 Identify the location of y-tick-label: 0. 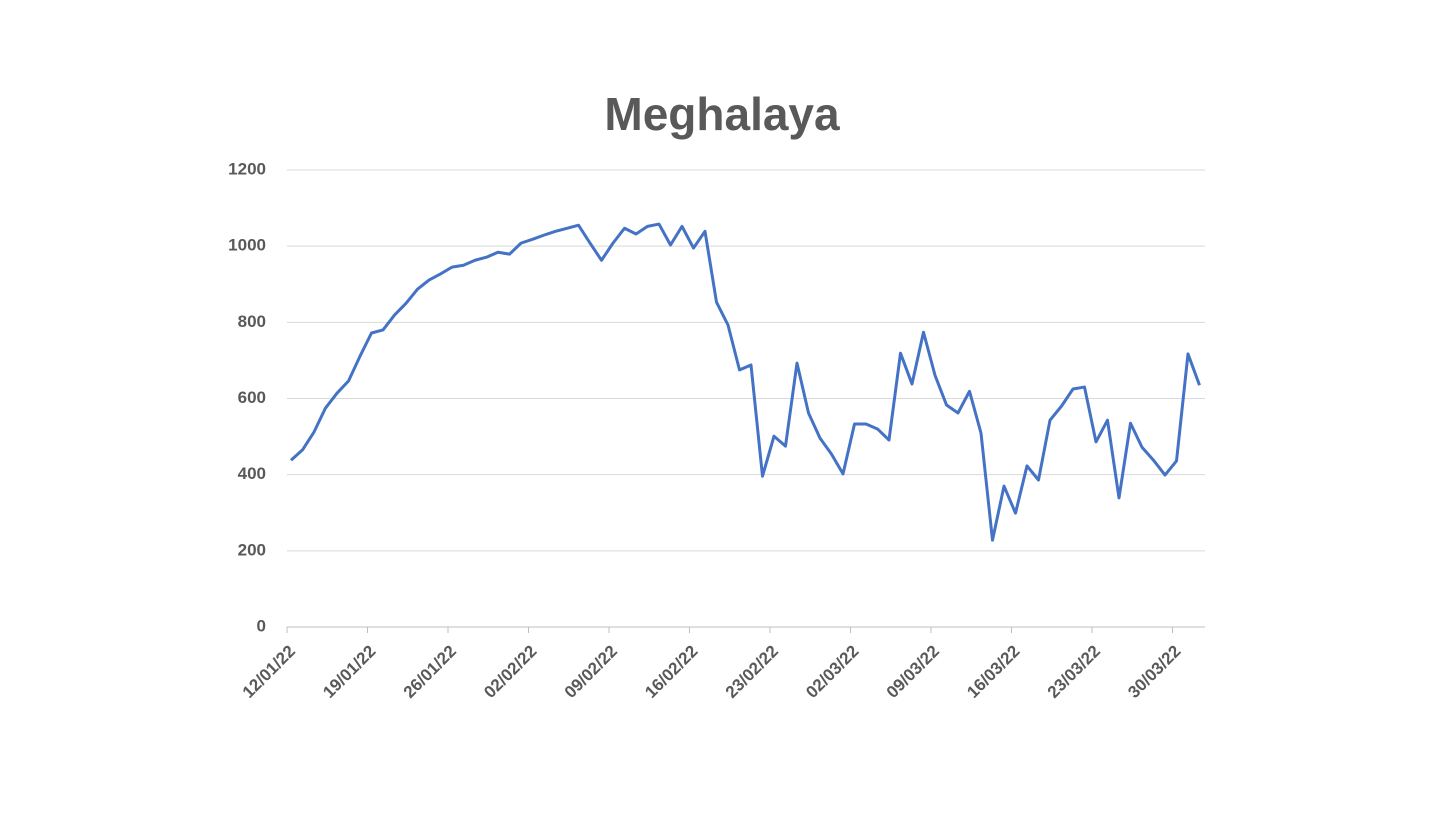
(261, 625).